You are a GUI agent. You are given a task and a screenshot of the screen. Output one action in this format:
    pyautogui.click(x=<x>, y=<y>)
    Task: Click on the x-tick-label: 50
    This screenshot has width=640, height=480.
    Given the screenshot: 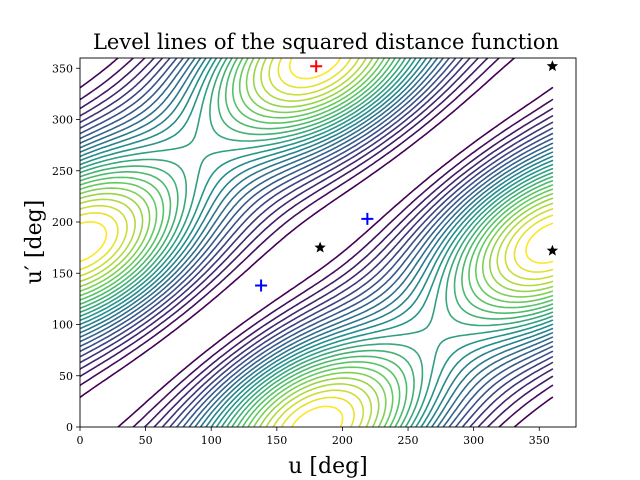 What is the action you would take?
    pyautogui.click(x=146, y=440)
    